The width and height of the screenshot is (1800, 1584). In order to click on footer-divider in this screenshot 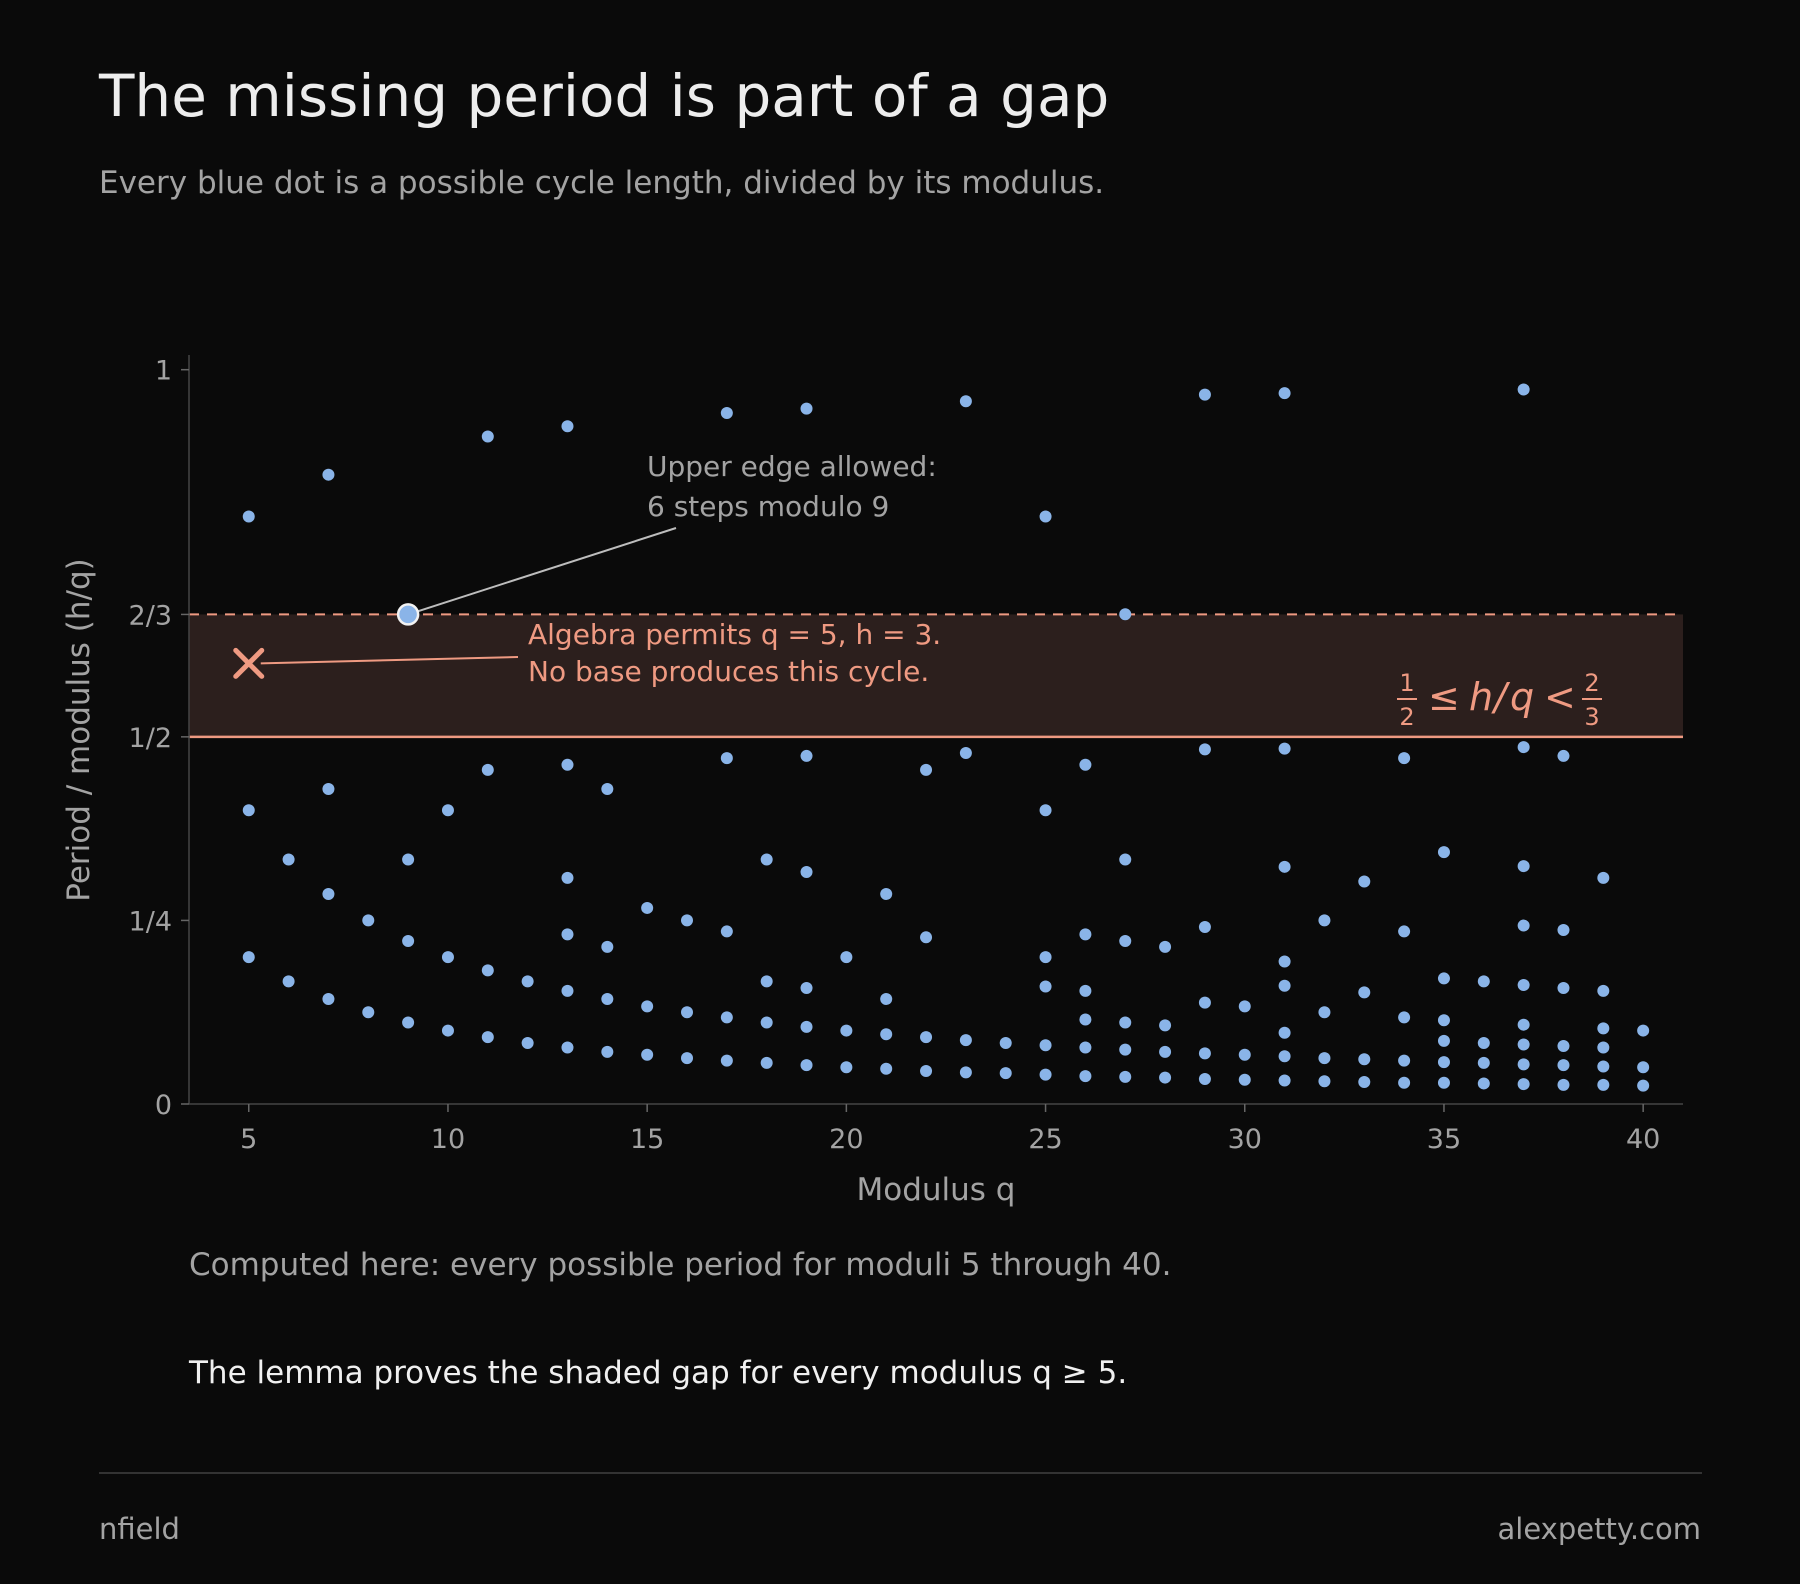, I will do `click(900, 1473)`.